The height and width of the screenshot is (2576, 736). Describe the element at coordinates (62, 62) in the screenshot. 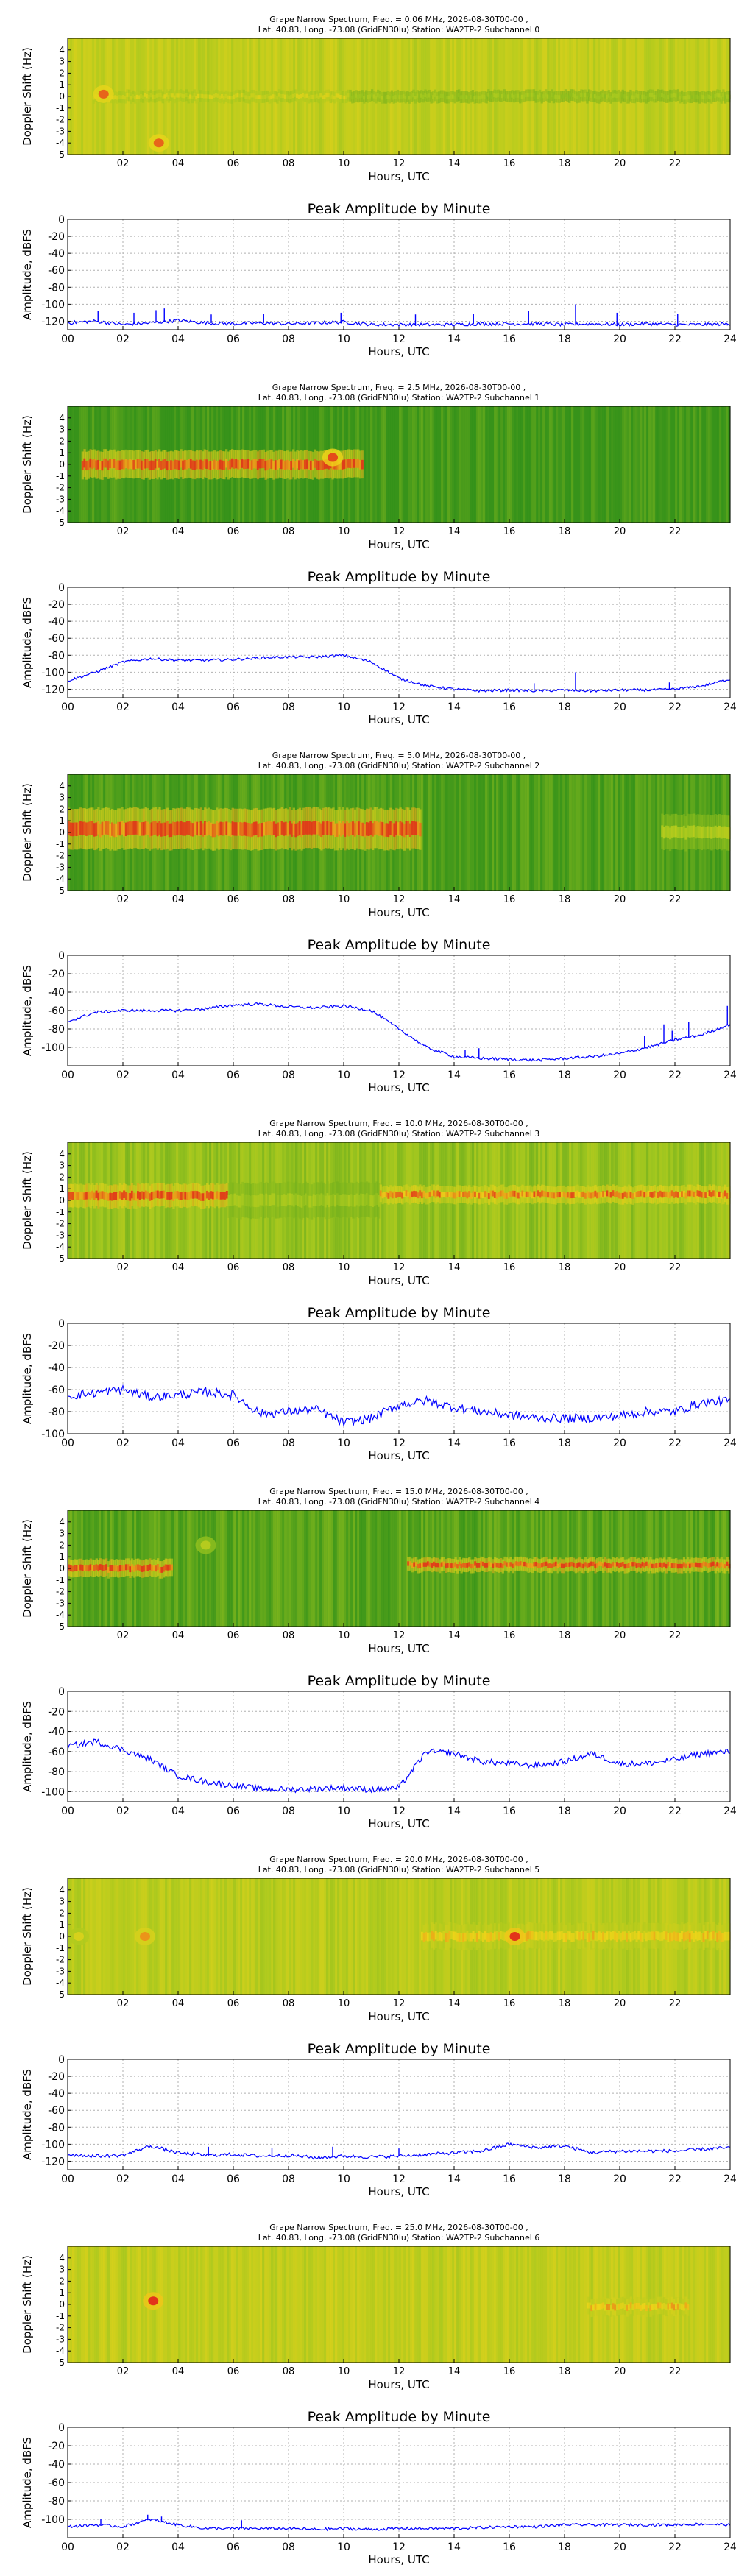

I see `y-tick-label: 3` at that location.